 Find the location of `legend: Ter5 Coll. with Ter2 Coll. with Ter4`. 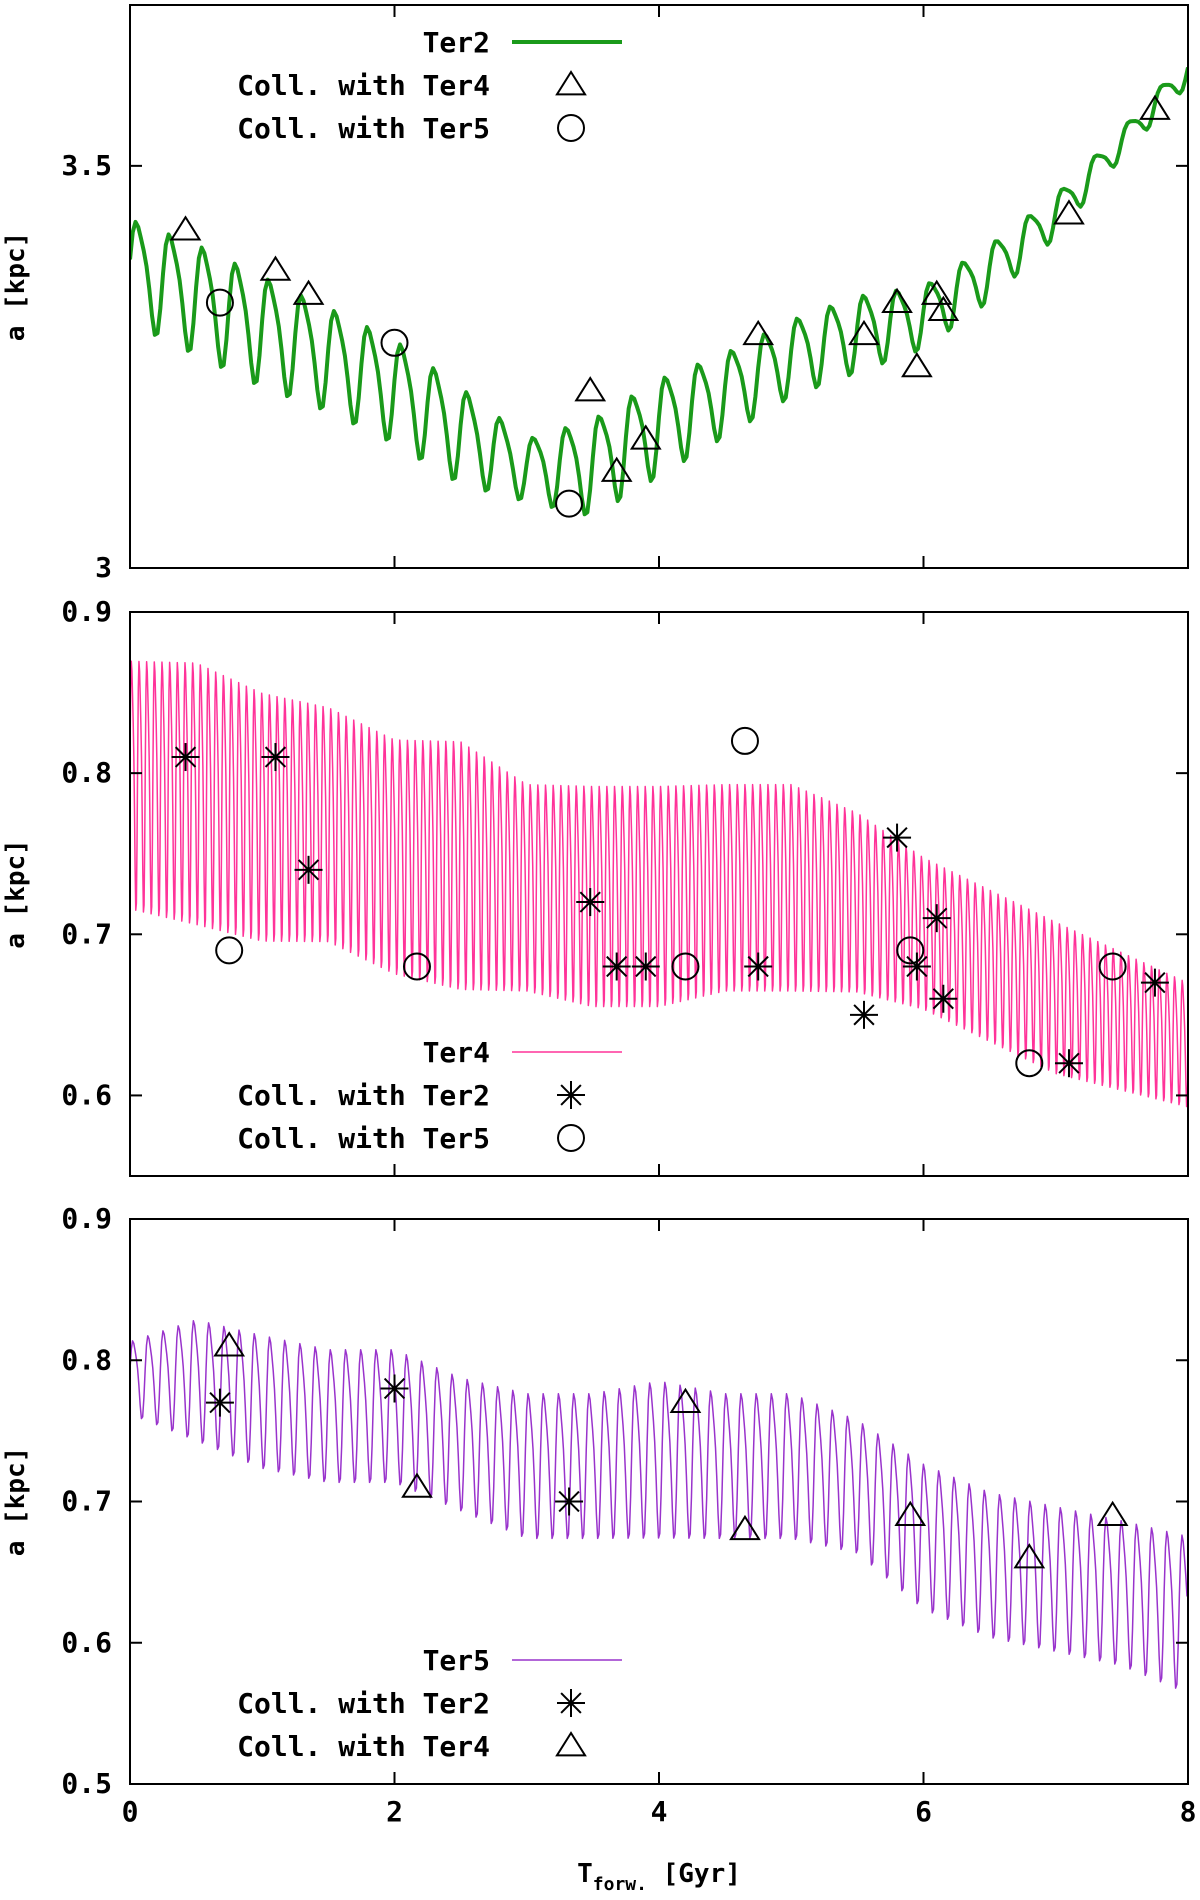

legend: Ter5 Coll. with Ter2 Coll. with Ter4 is located at coordinates (429, 1703).